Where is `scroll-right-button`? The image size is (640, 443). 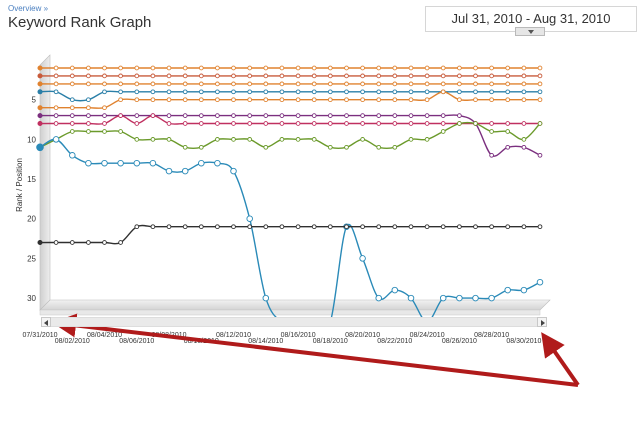 scroll-right-button is located at coordinates (542, 322).